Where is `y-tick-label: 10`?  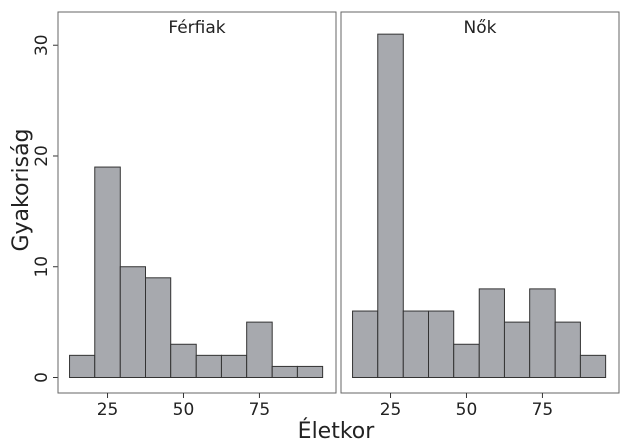
y-tick-label: 10 is located at coordinates (42, 267).